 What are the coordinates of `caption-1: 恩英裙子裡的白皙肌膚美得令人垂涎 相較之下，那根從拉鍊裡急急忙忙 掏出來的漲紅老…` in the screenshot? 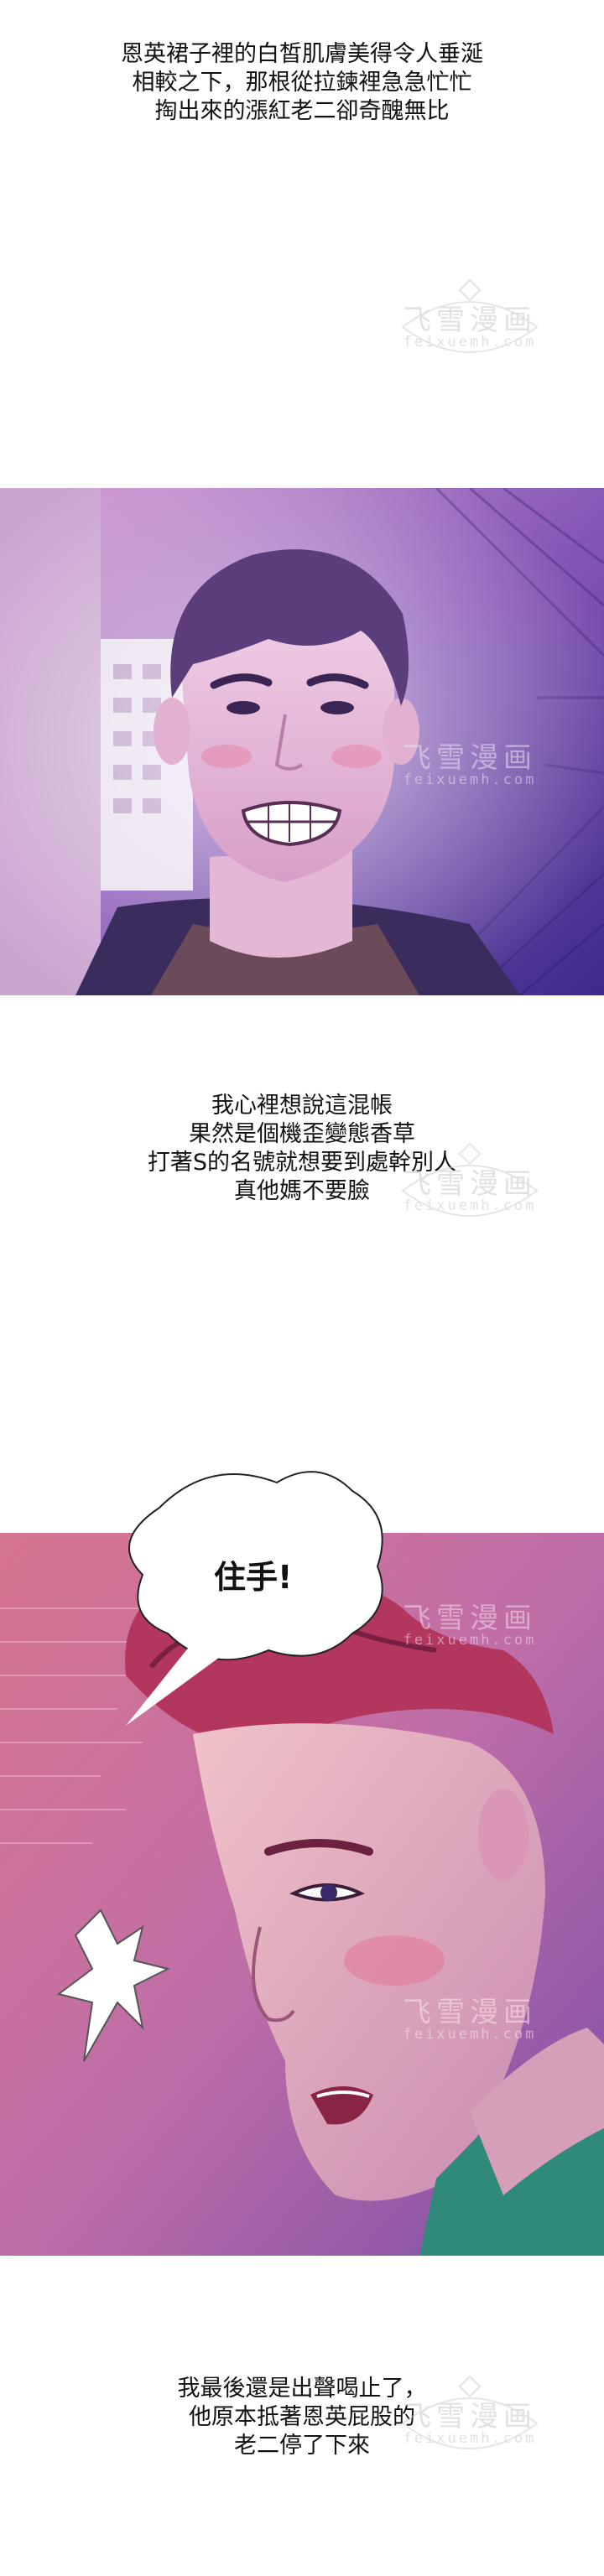 It's located at (302, 83).